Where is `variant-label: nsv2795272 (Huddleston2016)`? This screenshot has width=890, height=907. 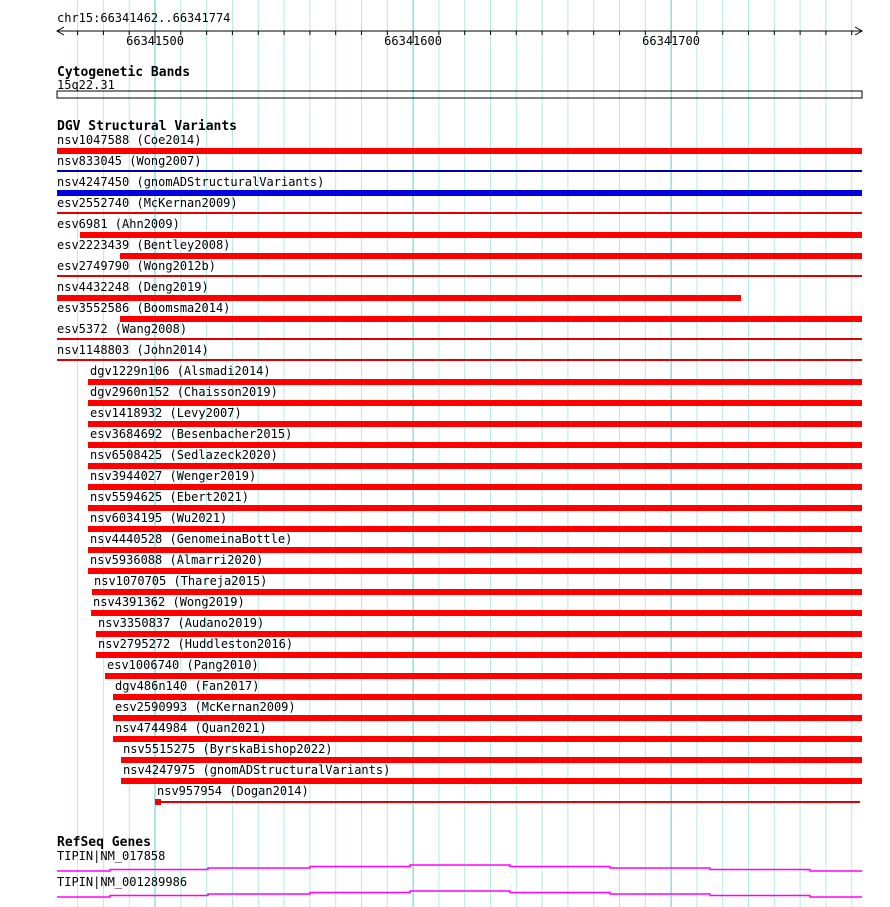 variant-label: nsv2795272 (Huddleston2016) is located at coordinates (196, 644).